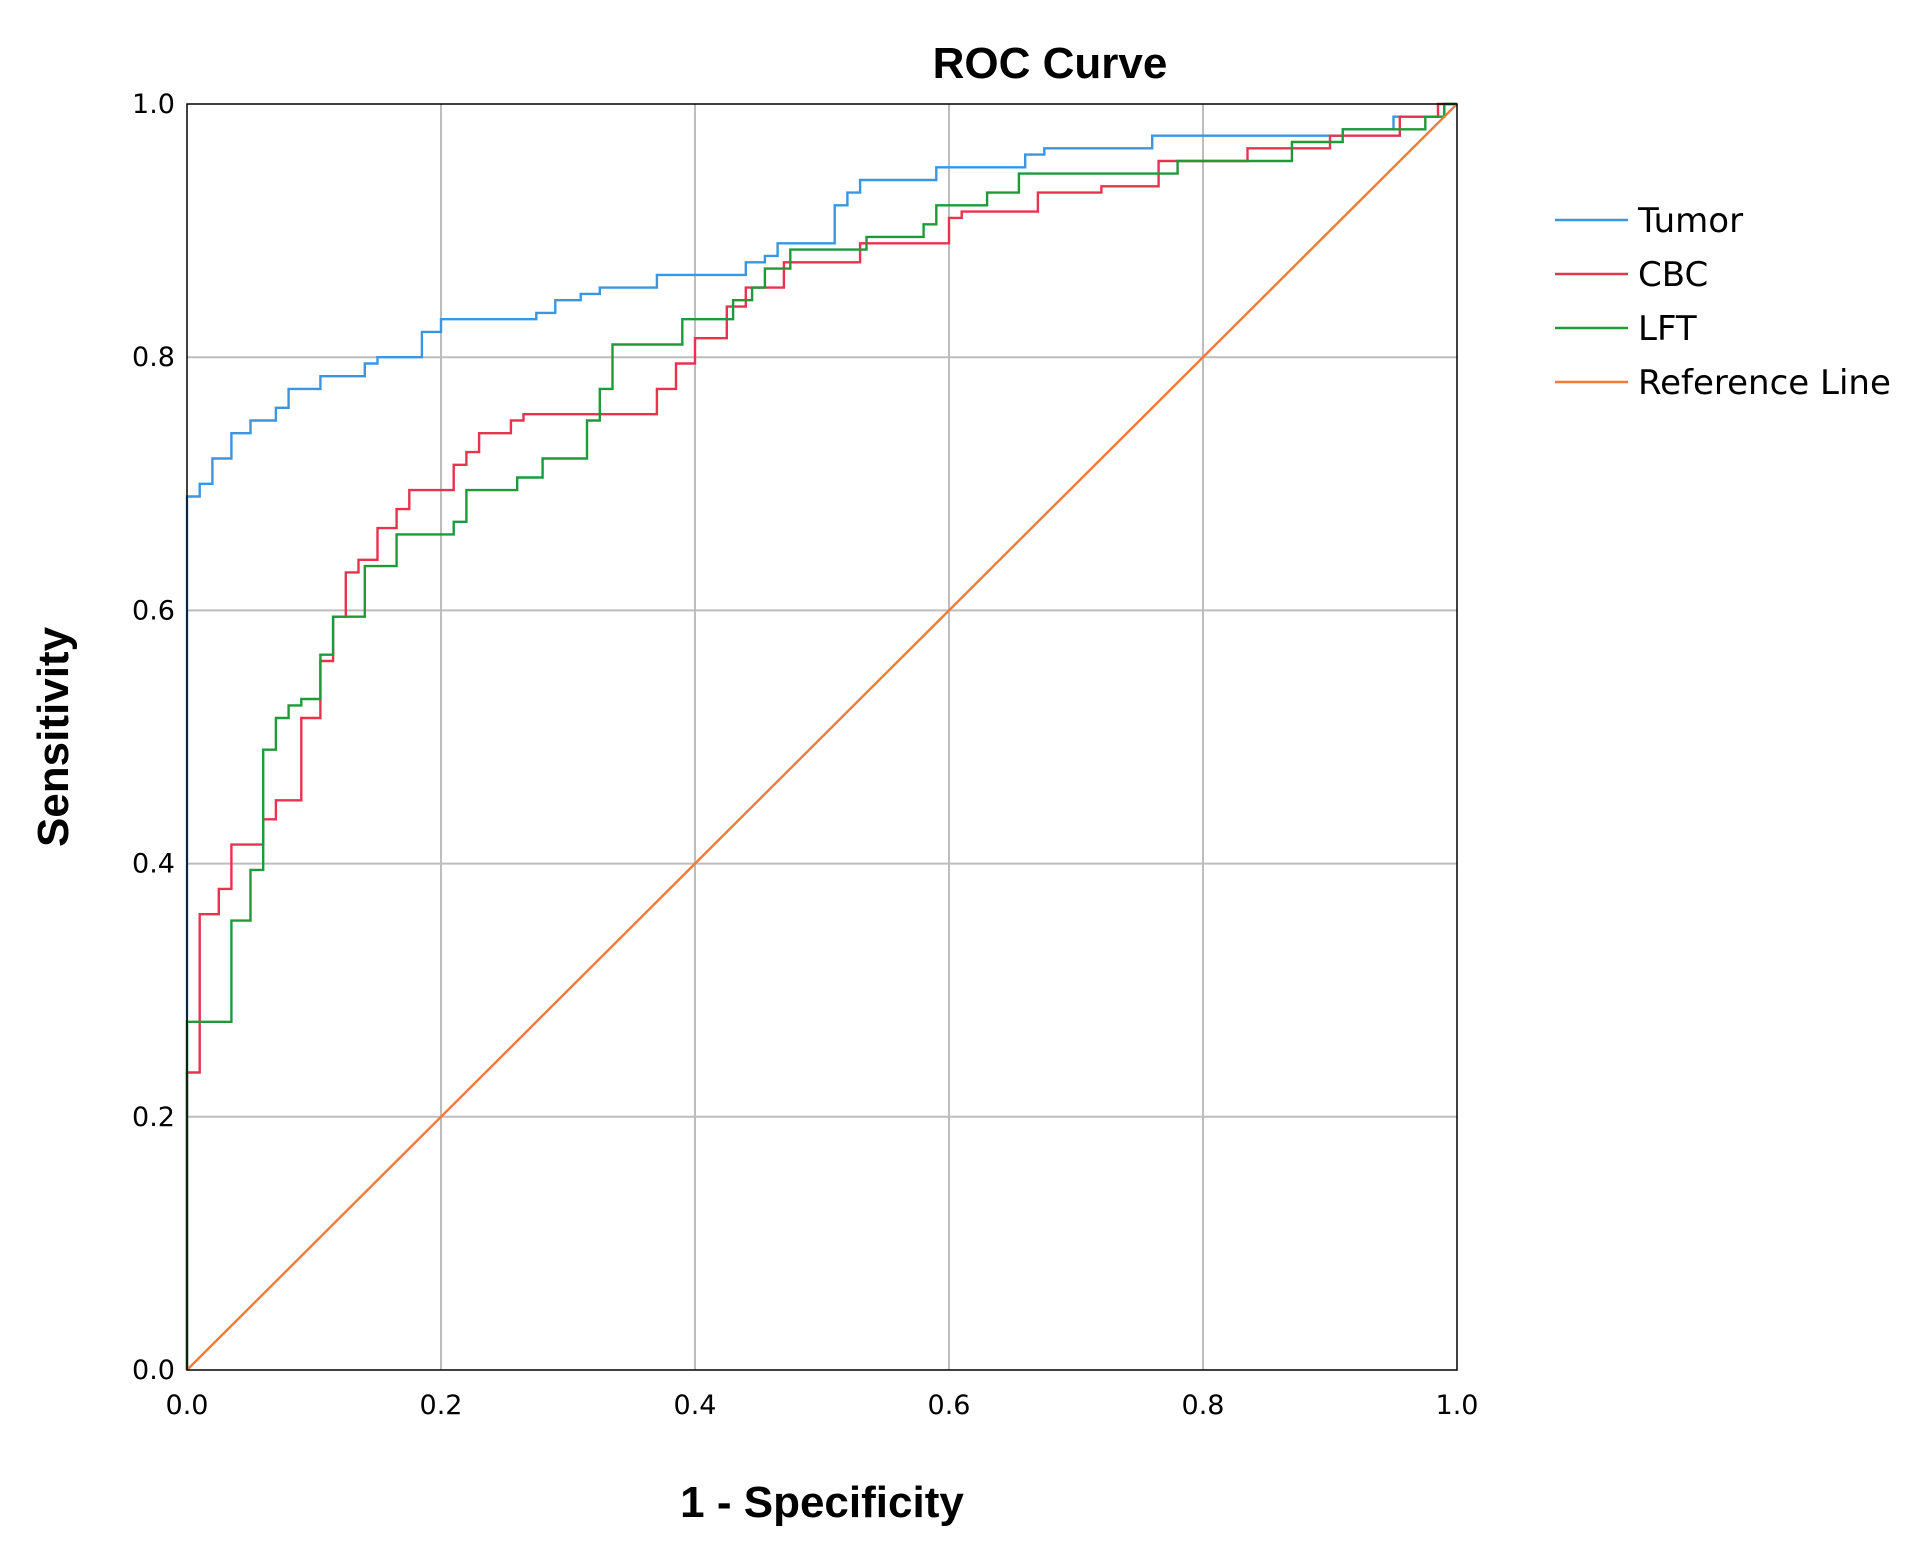  Describe the element at coordinates (187, 1405) in the screenshot. I see `x-tick-label: 0.0` at that location.